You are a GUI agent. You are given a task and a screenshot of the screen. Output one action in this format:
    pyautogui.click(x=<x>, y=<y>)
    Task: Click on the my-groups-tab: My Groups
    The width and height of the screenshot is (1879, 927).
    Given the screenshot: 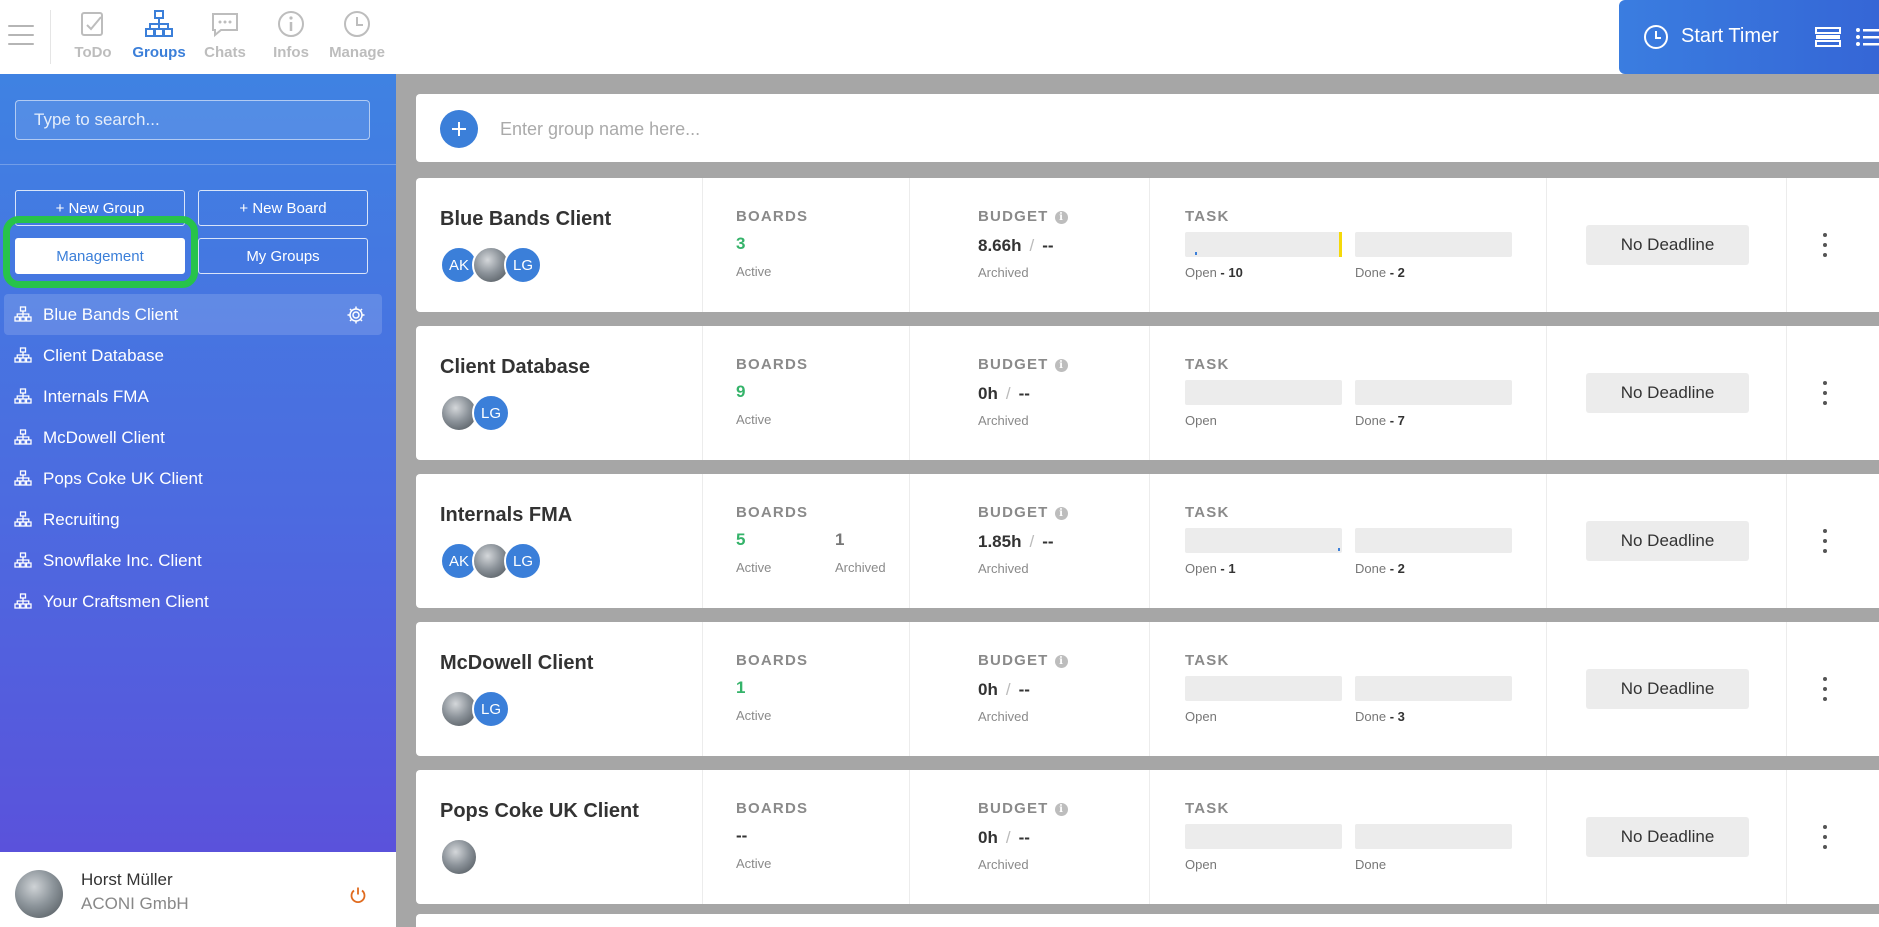 What is the action you would take?
    pyautogui.click(x=283, y=256)
    